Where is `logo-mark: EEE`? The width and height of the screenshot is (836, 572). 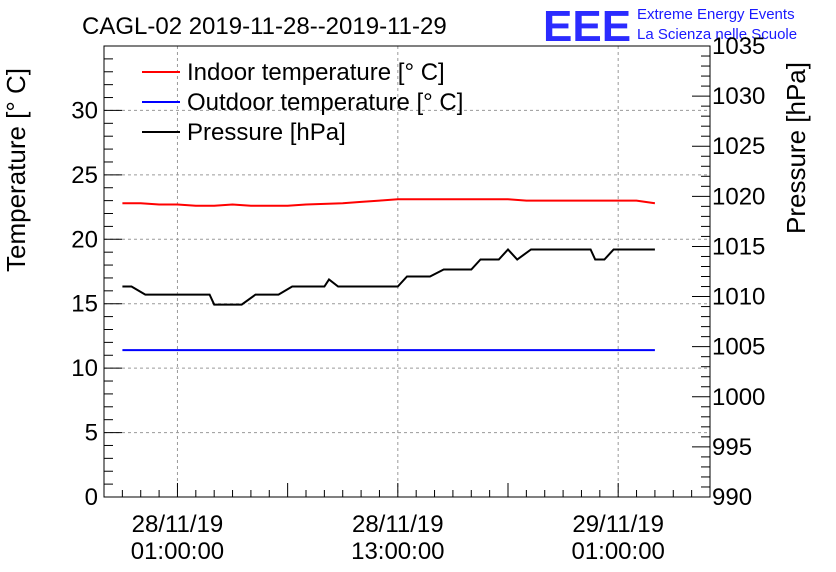
logo-mark: EEE is located at coordinates (587, 26).